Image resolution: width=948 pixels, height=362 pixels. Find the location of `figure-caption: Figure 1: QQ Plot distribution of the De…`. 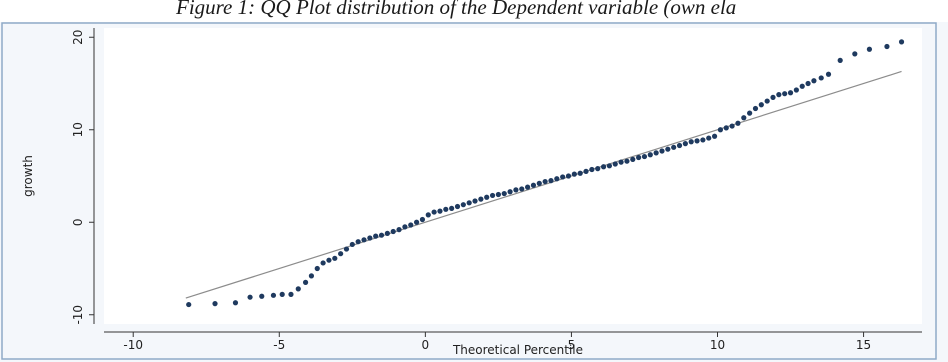

figure-caption: Figure 1: QQ Plot distribution of the De… is located at coordinates (474, 11).